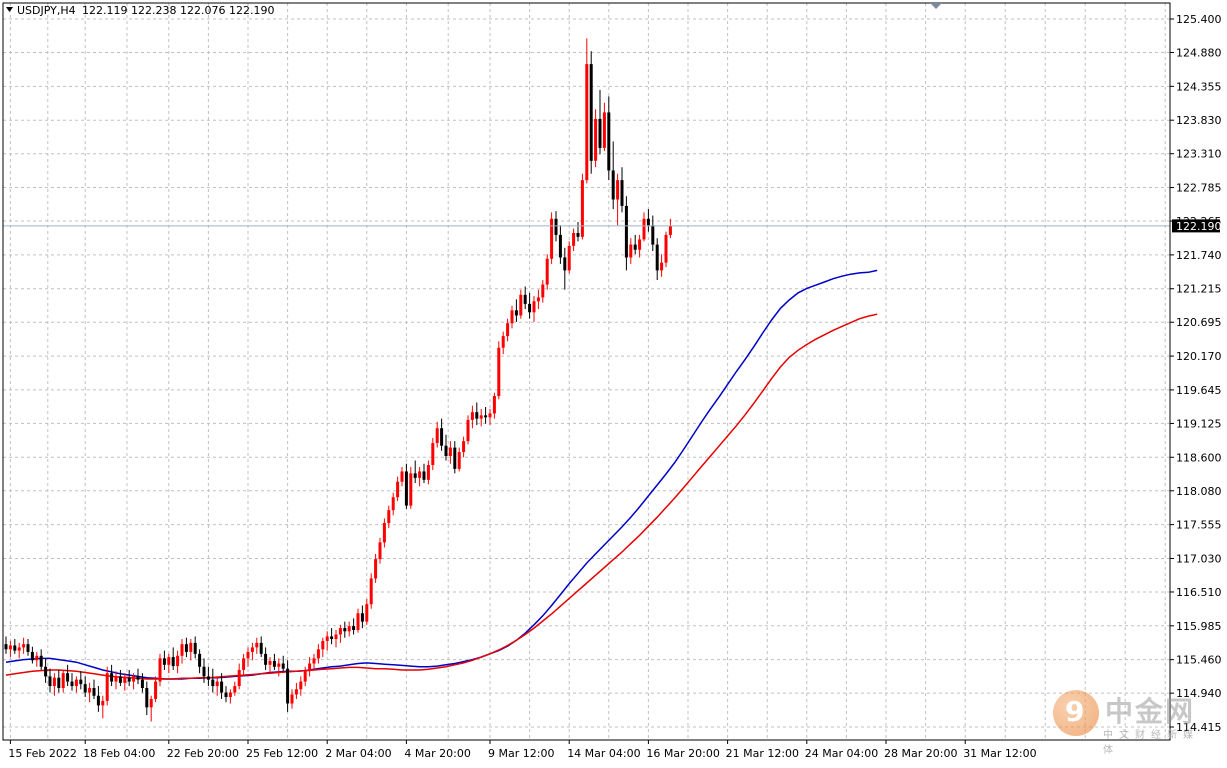 The width and height of the screenshot is (1227, 768). What do you see at coordinates (9, 9) in the screenshot?
I see `dropdown-triangle-icon` at bounding box center [9, 9].